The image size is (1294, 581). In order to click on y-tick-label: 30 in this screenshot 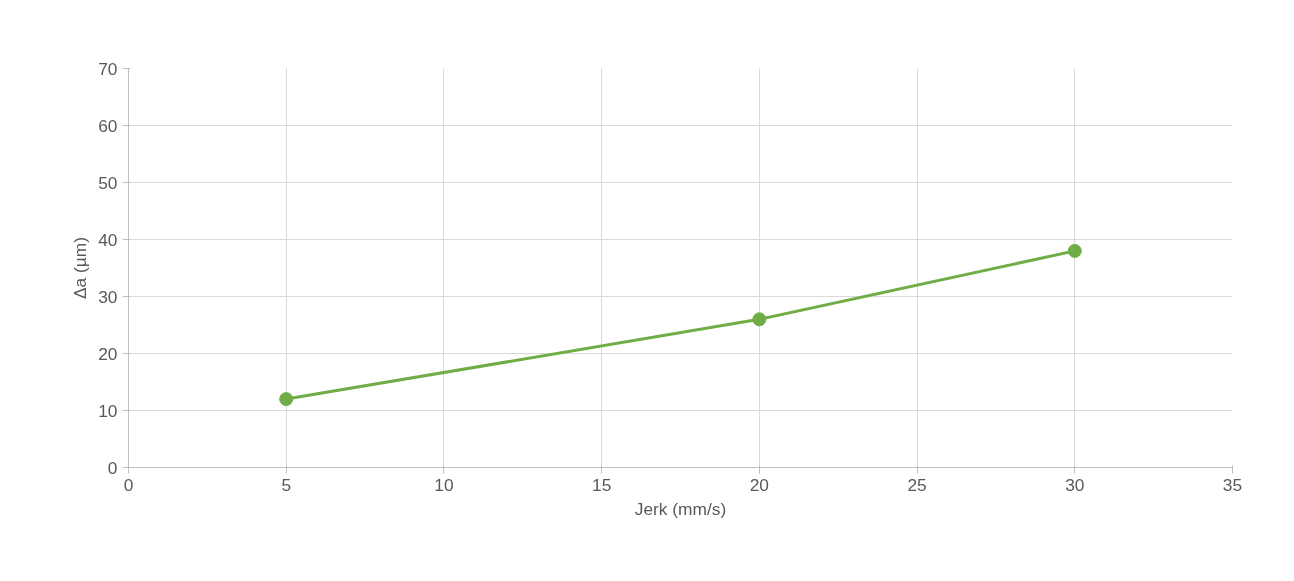, I will do `click(108, 296)`.